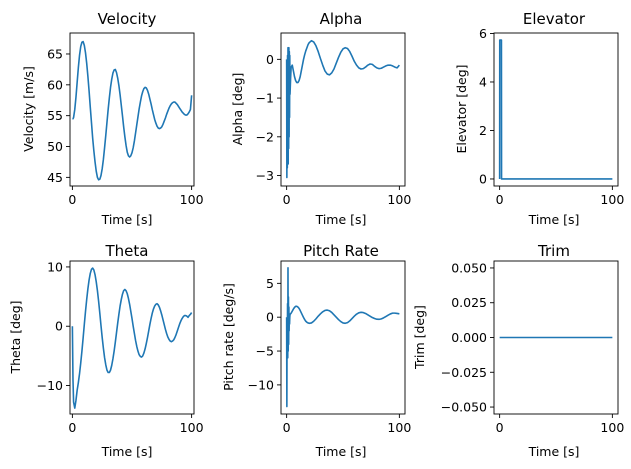  What do you see at coordinates (28, 109) in the screenshot?
I see `y-axis-label: Velocity [m/s]` at bounding box center [28, 109].